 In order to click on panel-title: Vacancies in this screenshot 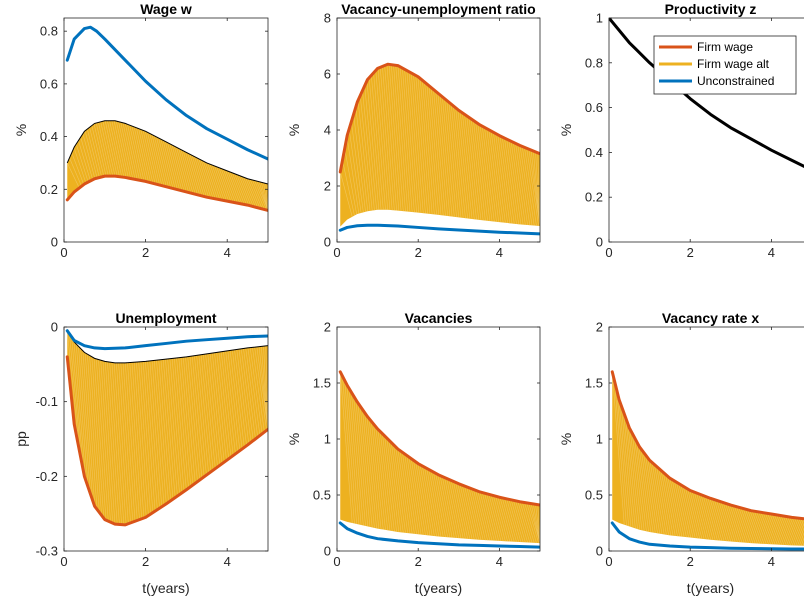, I will do `click(439, 318)`.